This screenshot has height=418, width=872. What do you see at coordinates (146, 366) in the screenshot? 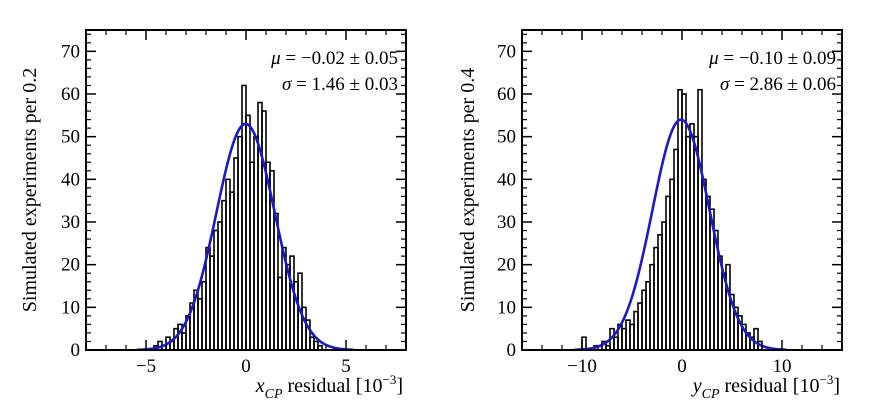
I see `x-tick-label: −5` at bounding box center [146, 366].